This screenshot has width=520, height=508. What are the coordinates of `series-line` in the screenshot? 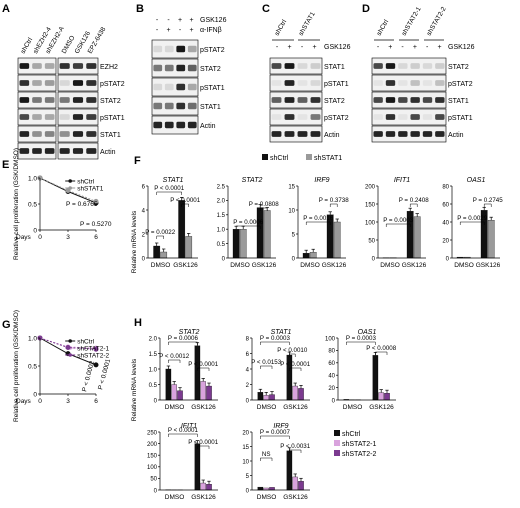 It's located at (68, 189).